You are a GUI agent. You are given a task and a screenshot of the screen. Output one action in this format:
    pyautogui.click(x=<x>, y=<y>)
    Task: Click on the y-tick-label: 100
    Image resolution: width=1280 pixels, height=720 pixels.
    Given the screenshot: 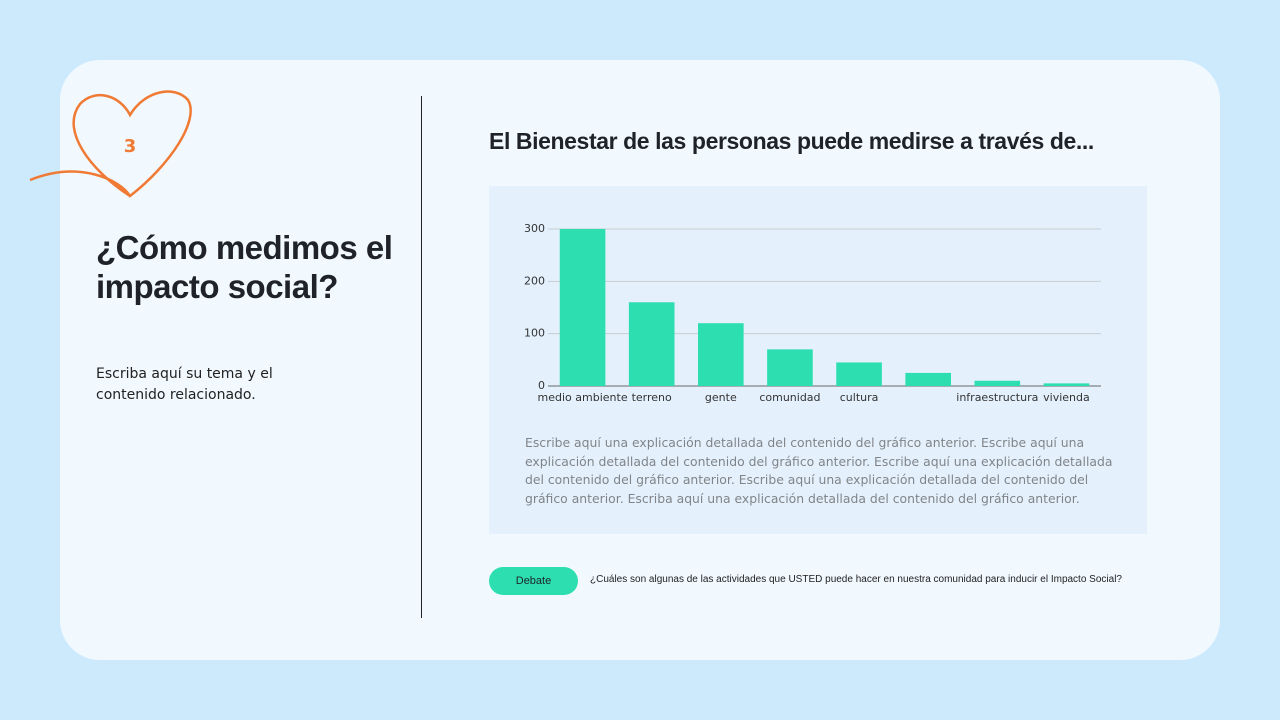 What is the action you would take?
    pyautogui.click(x=534, y=333)
    